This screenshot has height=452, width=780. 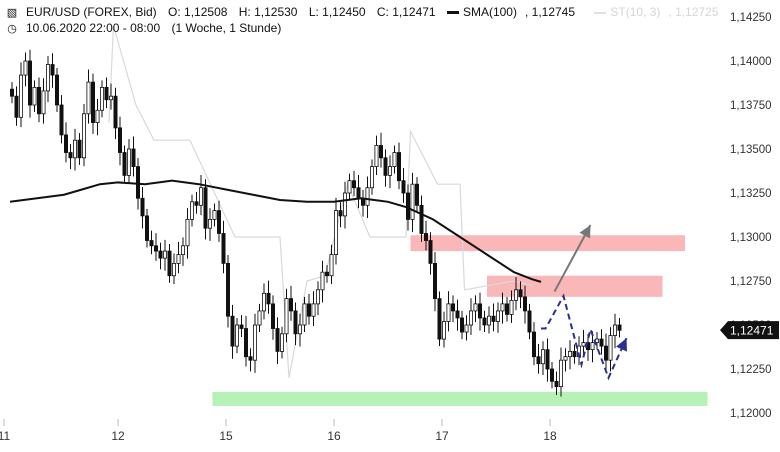 I want to click on st-legend: ST(10, 3), 1,12725, so click(x=660, y=12).